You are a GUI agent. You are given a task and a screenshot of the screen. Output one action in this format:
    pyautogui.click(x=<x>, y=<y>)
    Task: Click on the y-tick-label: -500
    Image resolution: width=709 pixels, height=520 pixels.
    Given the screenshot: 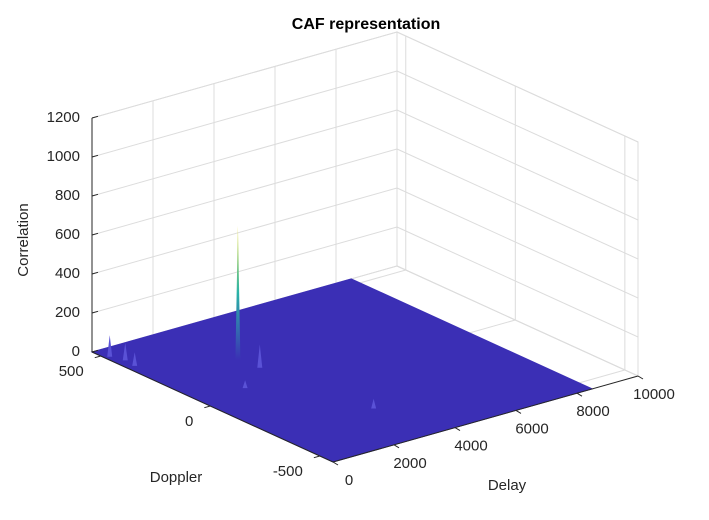 What is the action you would take?
    pyautogui.click(x=288, y=471)
    